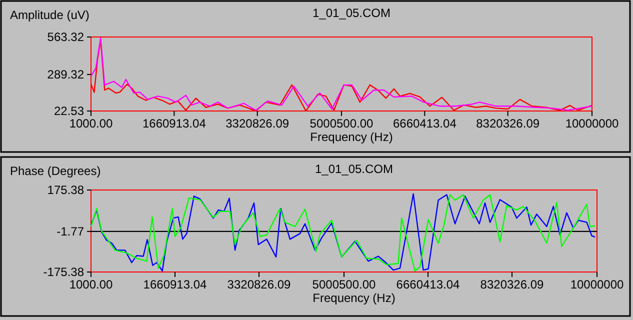 Image resolution: width=633 pixels, height=320 pixels. Describe the element at coordinates (55, 171) in the screenshot. I see `y-axis-title: Phase (Degrees)` at that location.